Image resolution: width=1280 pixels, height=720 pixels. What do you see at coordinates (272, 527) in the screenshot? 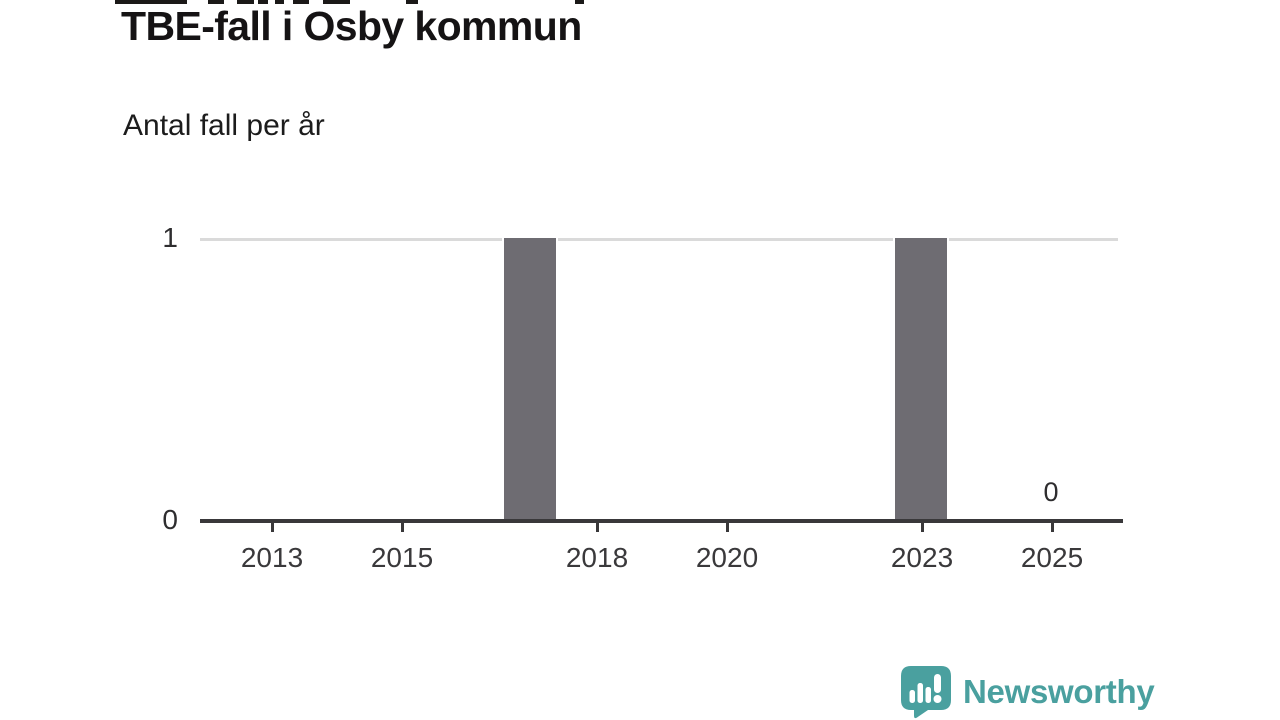
I see `x-tick-mark-2013` at bounding box center [272, 527].